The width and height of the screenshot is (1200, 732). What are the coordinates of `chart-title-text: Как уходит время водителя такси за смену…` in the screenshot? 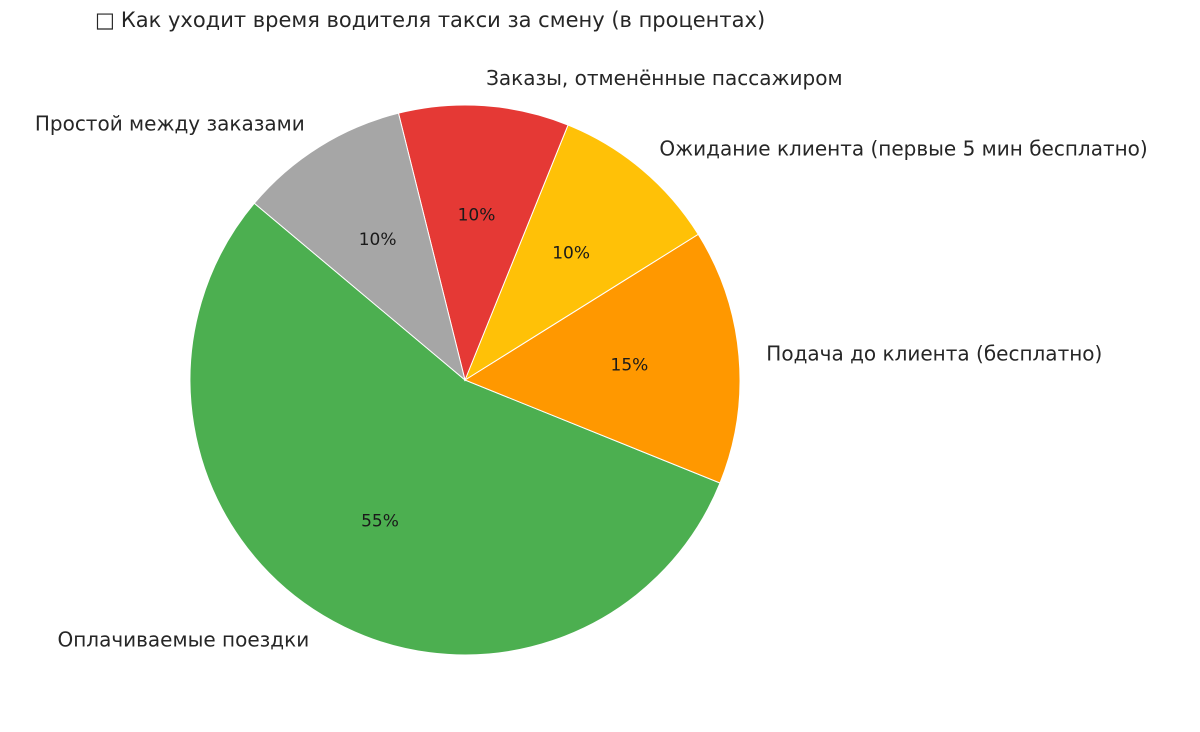 It's located at (443, 20).